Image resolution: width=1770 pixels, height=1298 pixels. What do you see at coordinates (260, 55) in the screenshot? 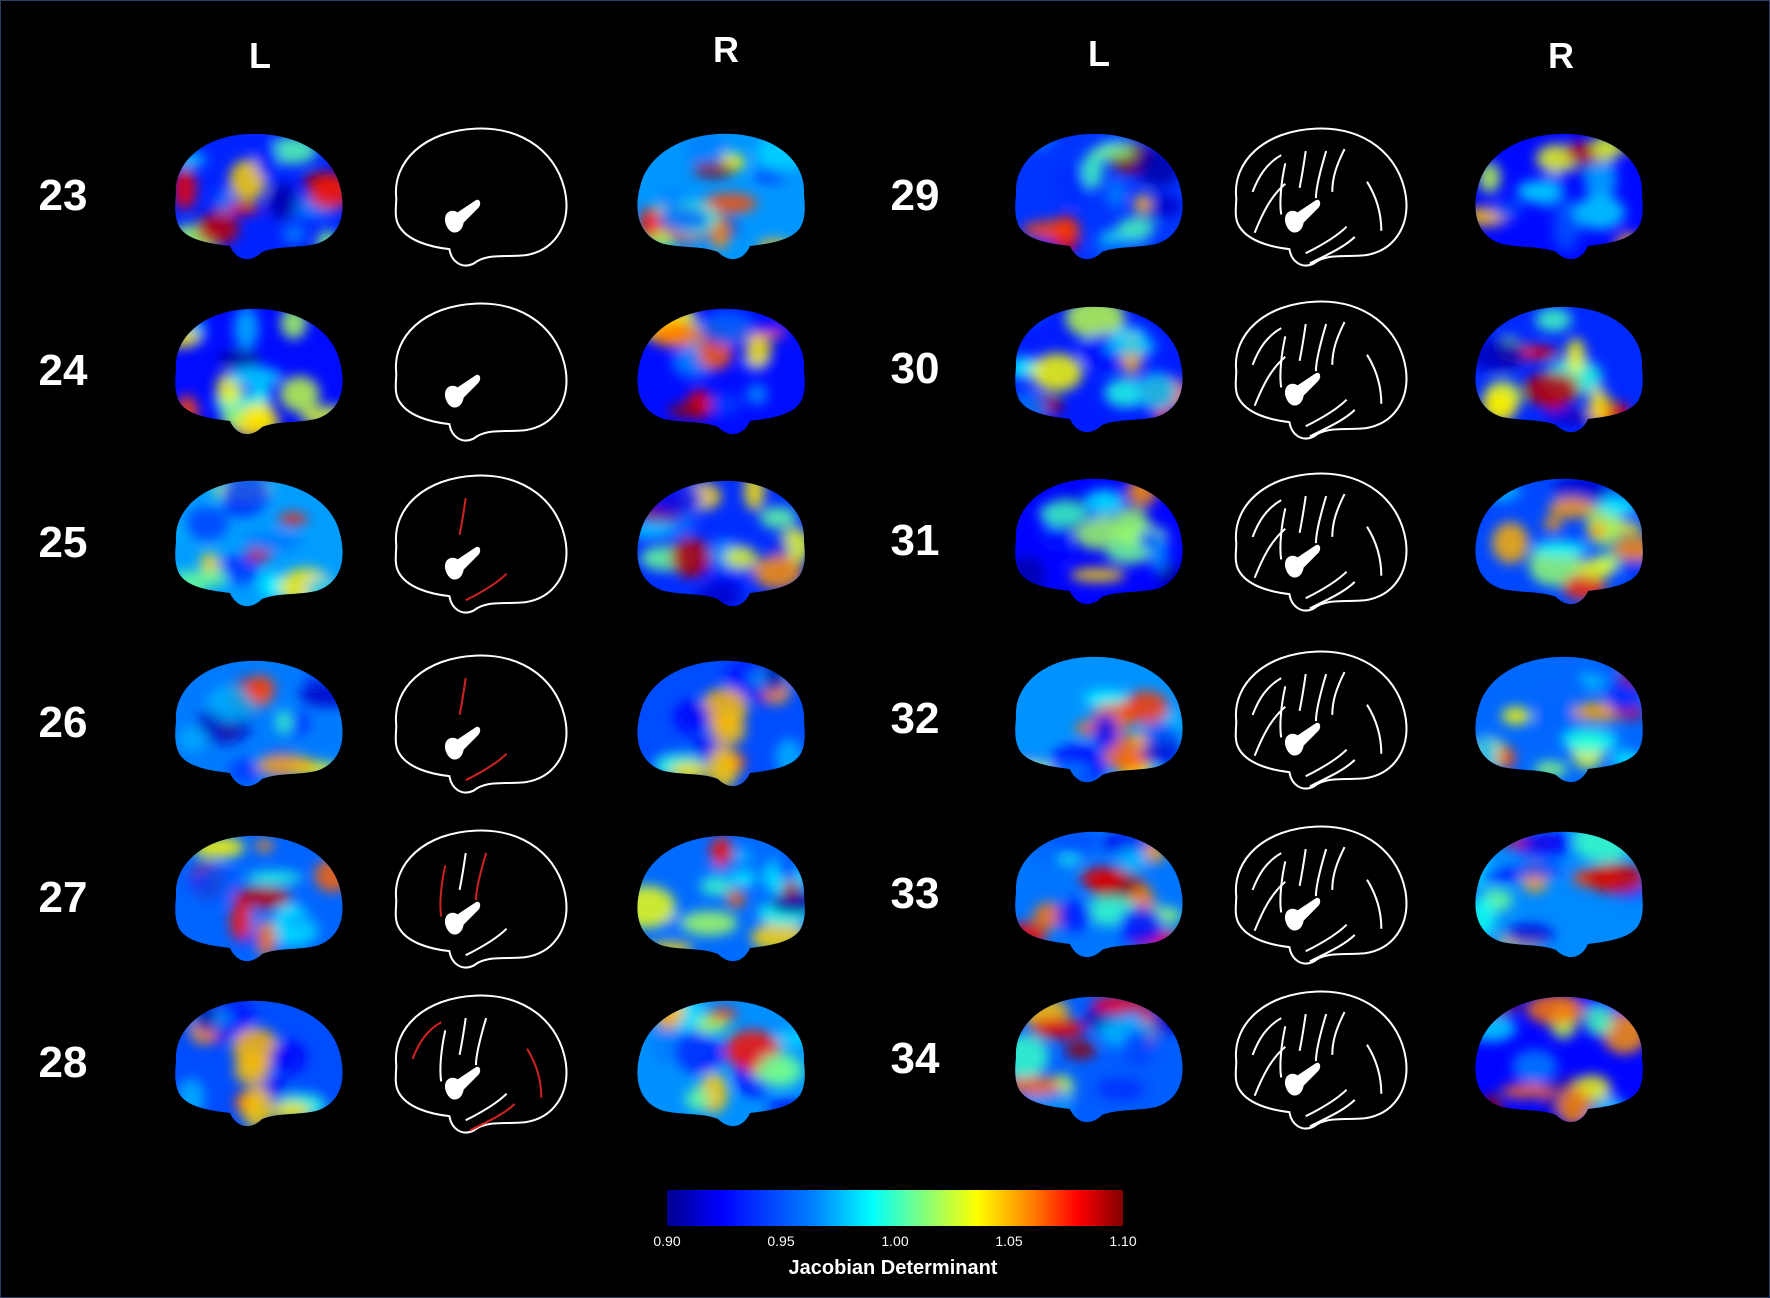
I see `header-left-hemisphere-1: L` at bounding box center [260, 55].